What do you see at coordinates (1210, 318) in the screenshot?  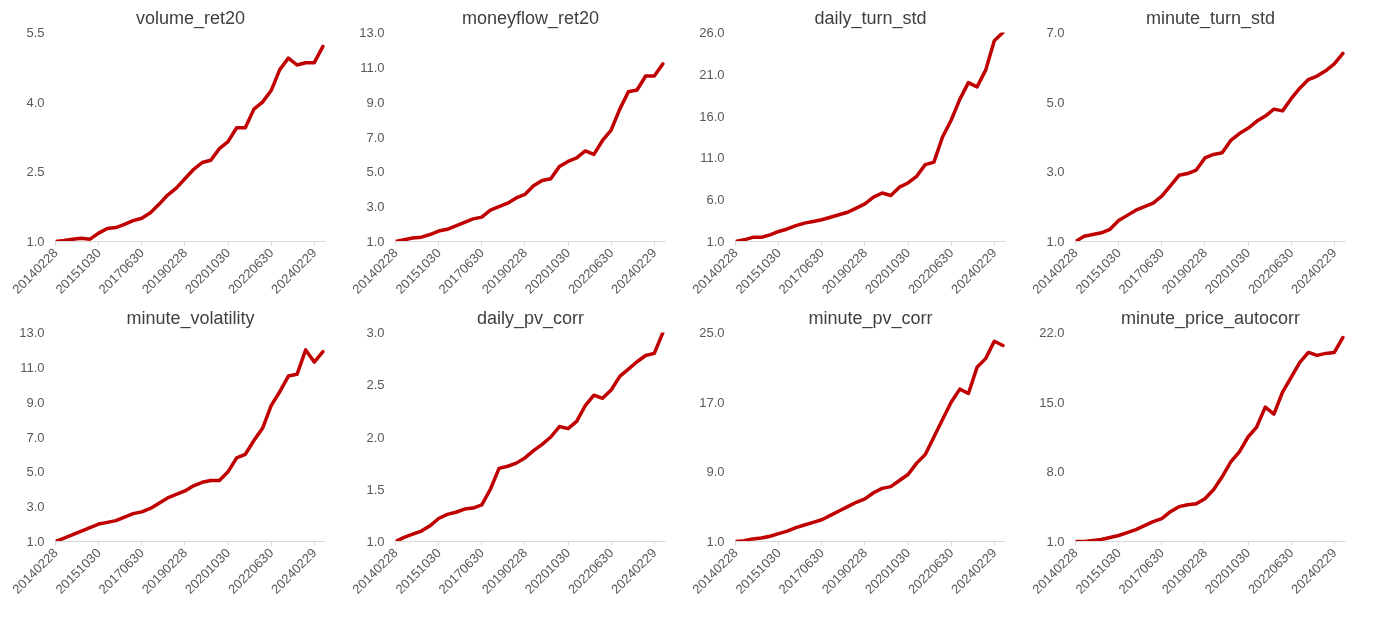 I see `chart-title: minute_price_autocorr` at bounding box center [1210, 318].